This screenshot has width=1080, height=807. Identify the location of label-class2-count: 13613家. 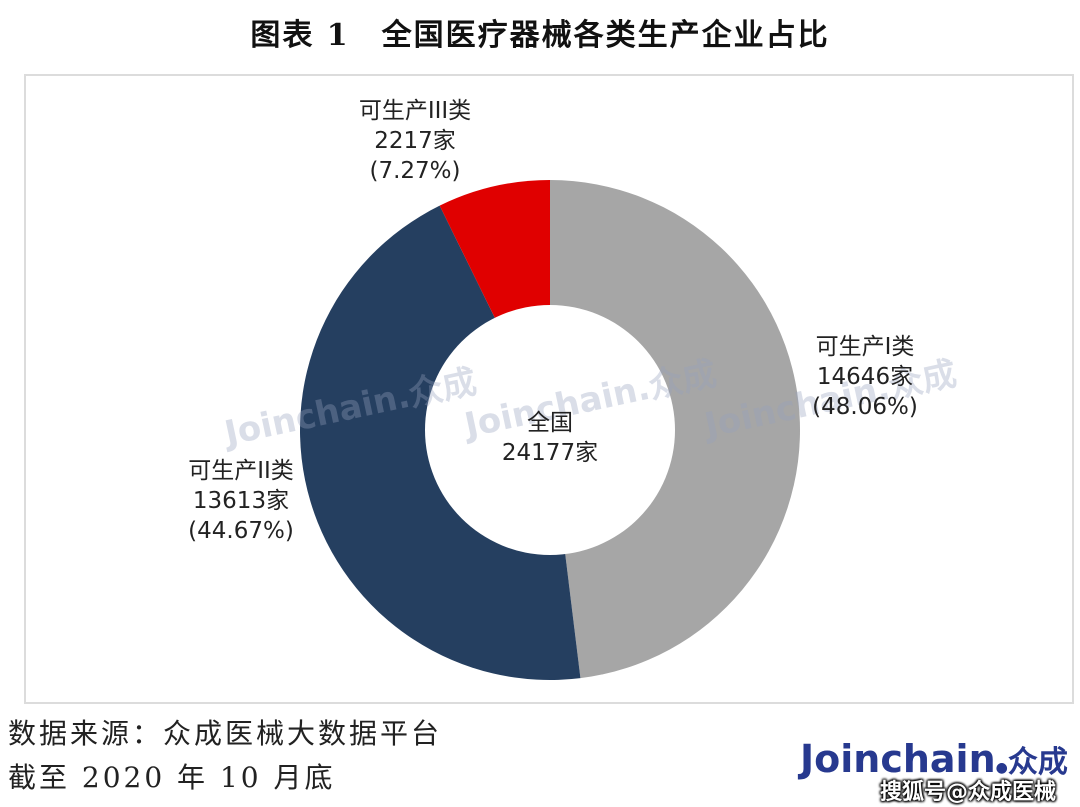
(241, 501).